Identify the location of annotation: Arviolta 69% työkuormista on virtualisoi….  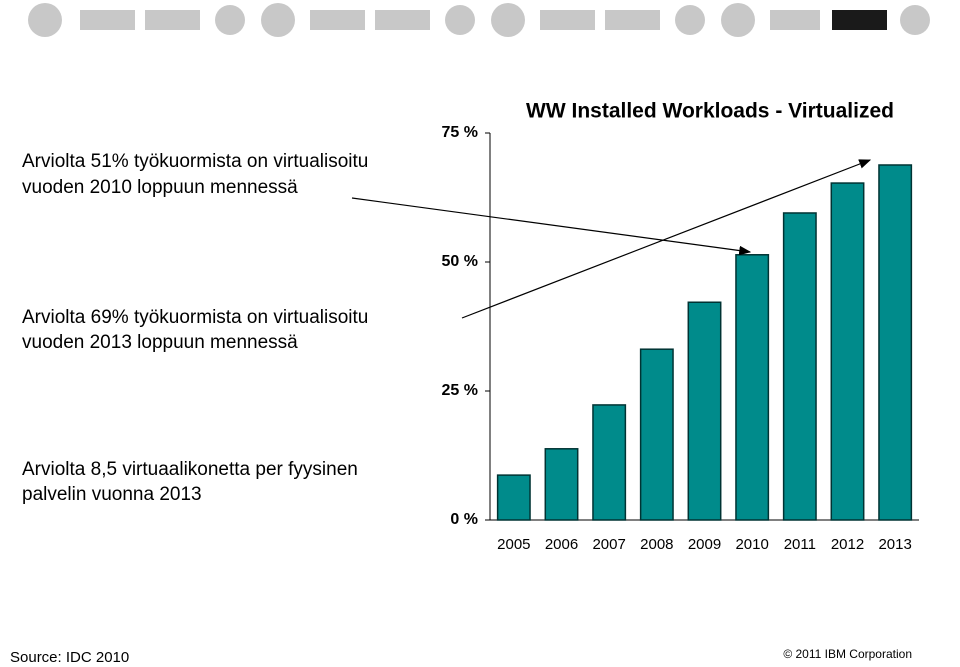
(195, 317).